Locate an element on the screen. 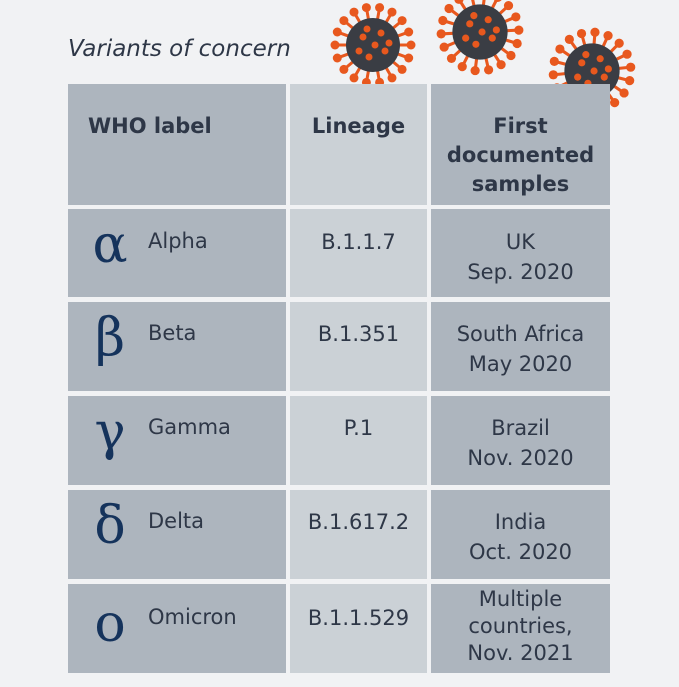  variant-name: Alpha is located at coordinates (178, 241).